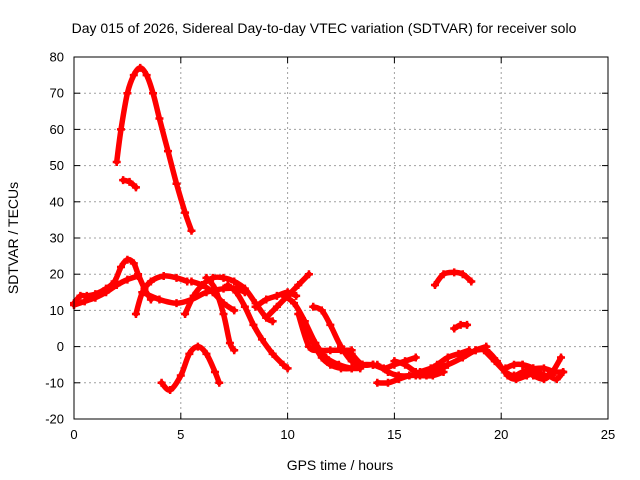 The width and height of the screenshot is (640, 480). What do you see at coordinates (287, 434) in the screenshot?
I see `x-tick-label: 10` at bounding box center [287, 434].